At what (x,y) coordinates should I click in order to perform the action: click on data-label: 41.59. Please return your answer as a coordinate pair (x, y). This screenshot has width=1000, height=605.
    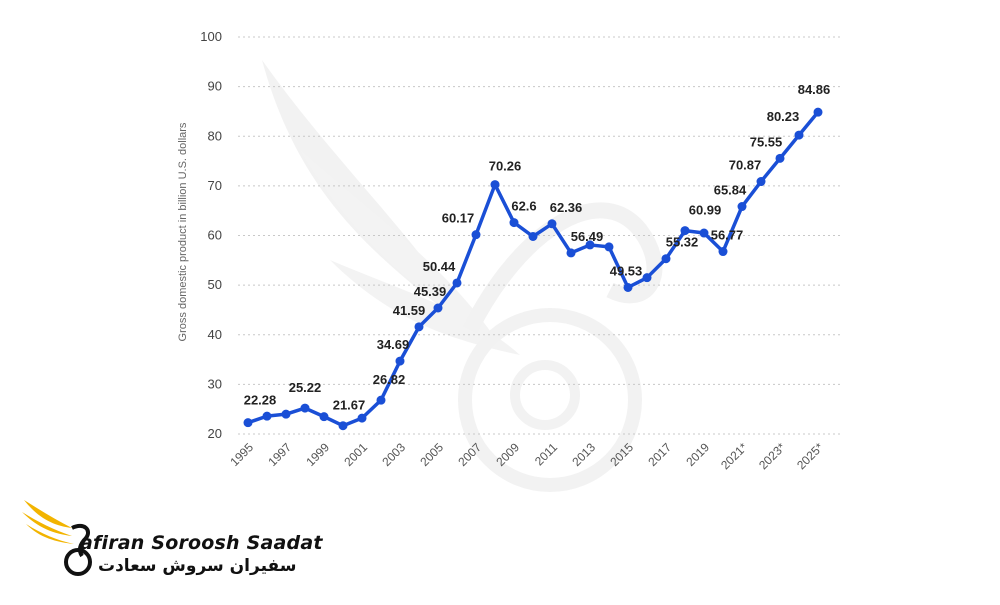
    Looking at the image, I should click on (409, 310).